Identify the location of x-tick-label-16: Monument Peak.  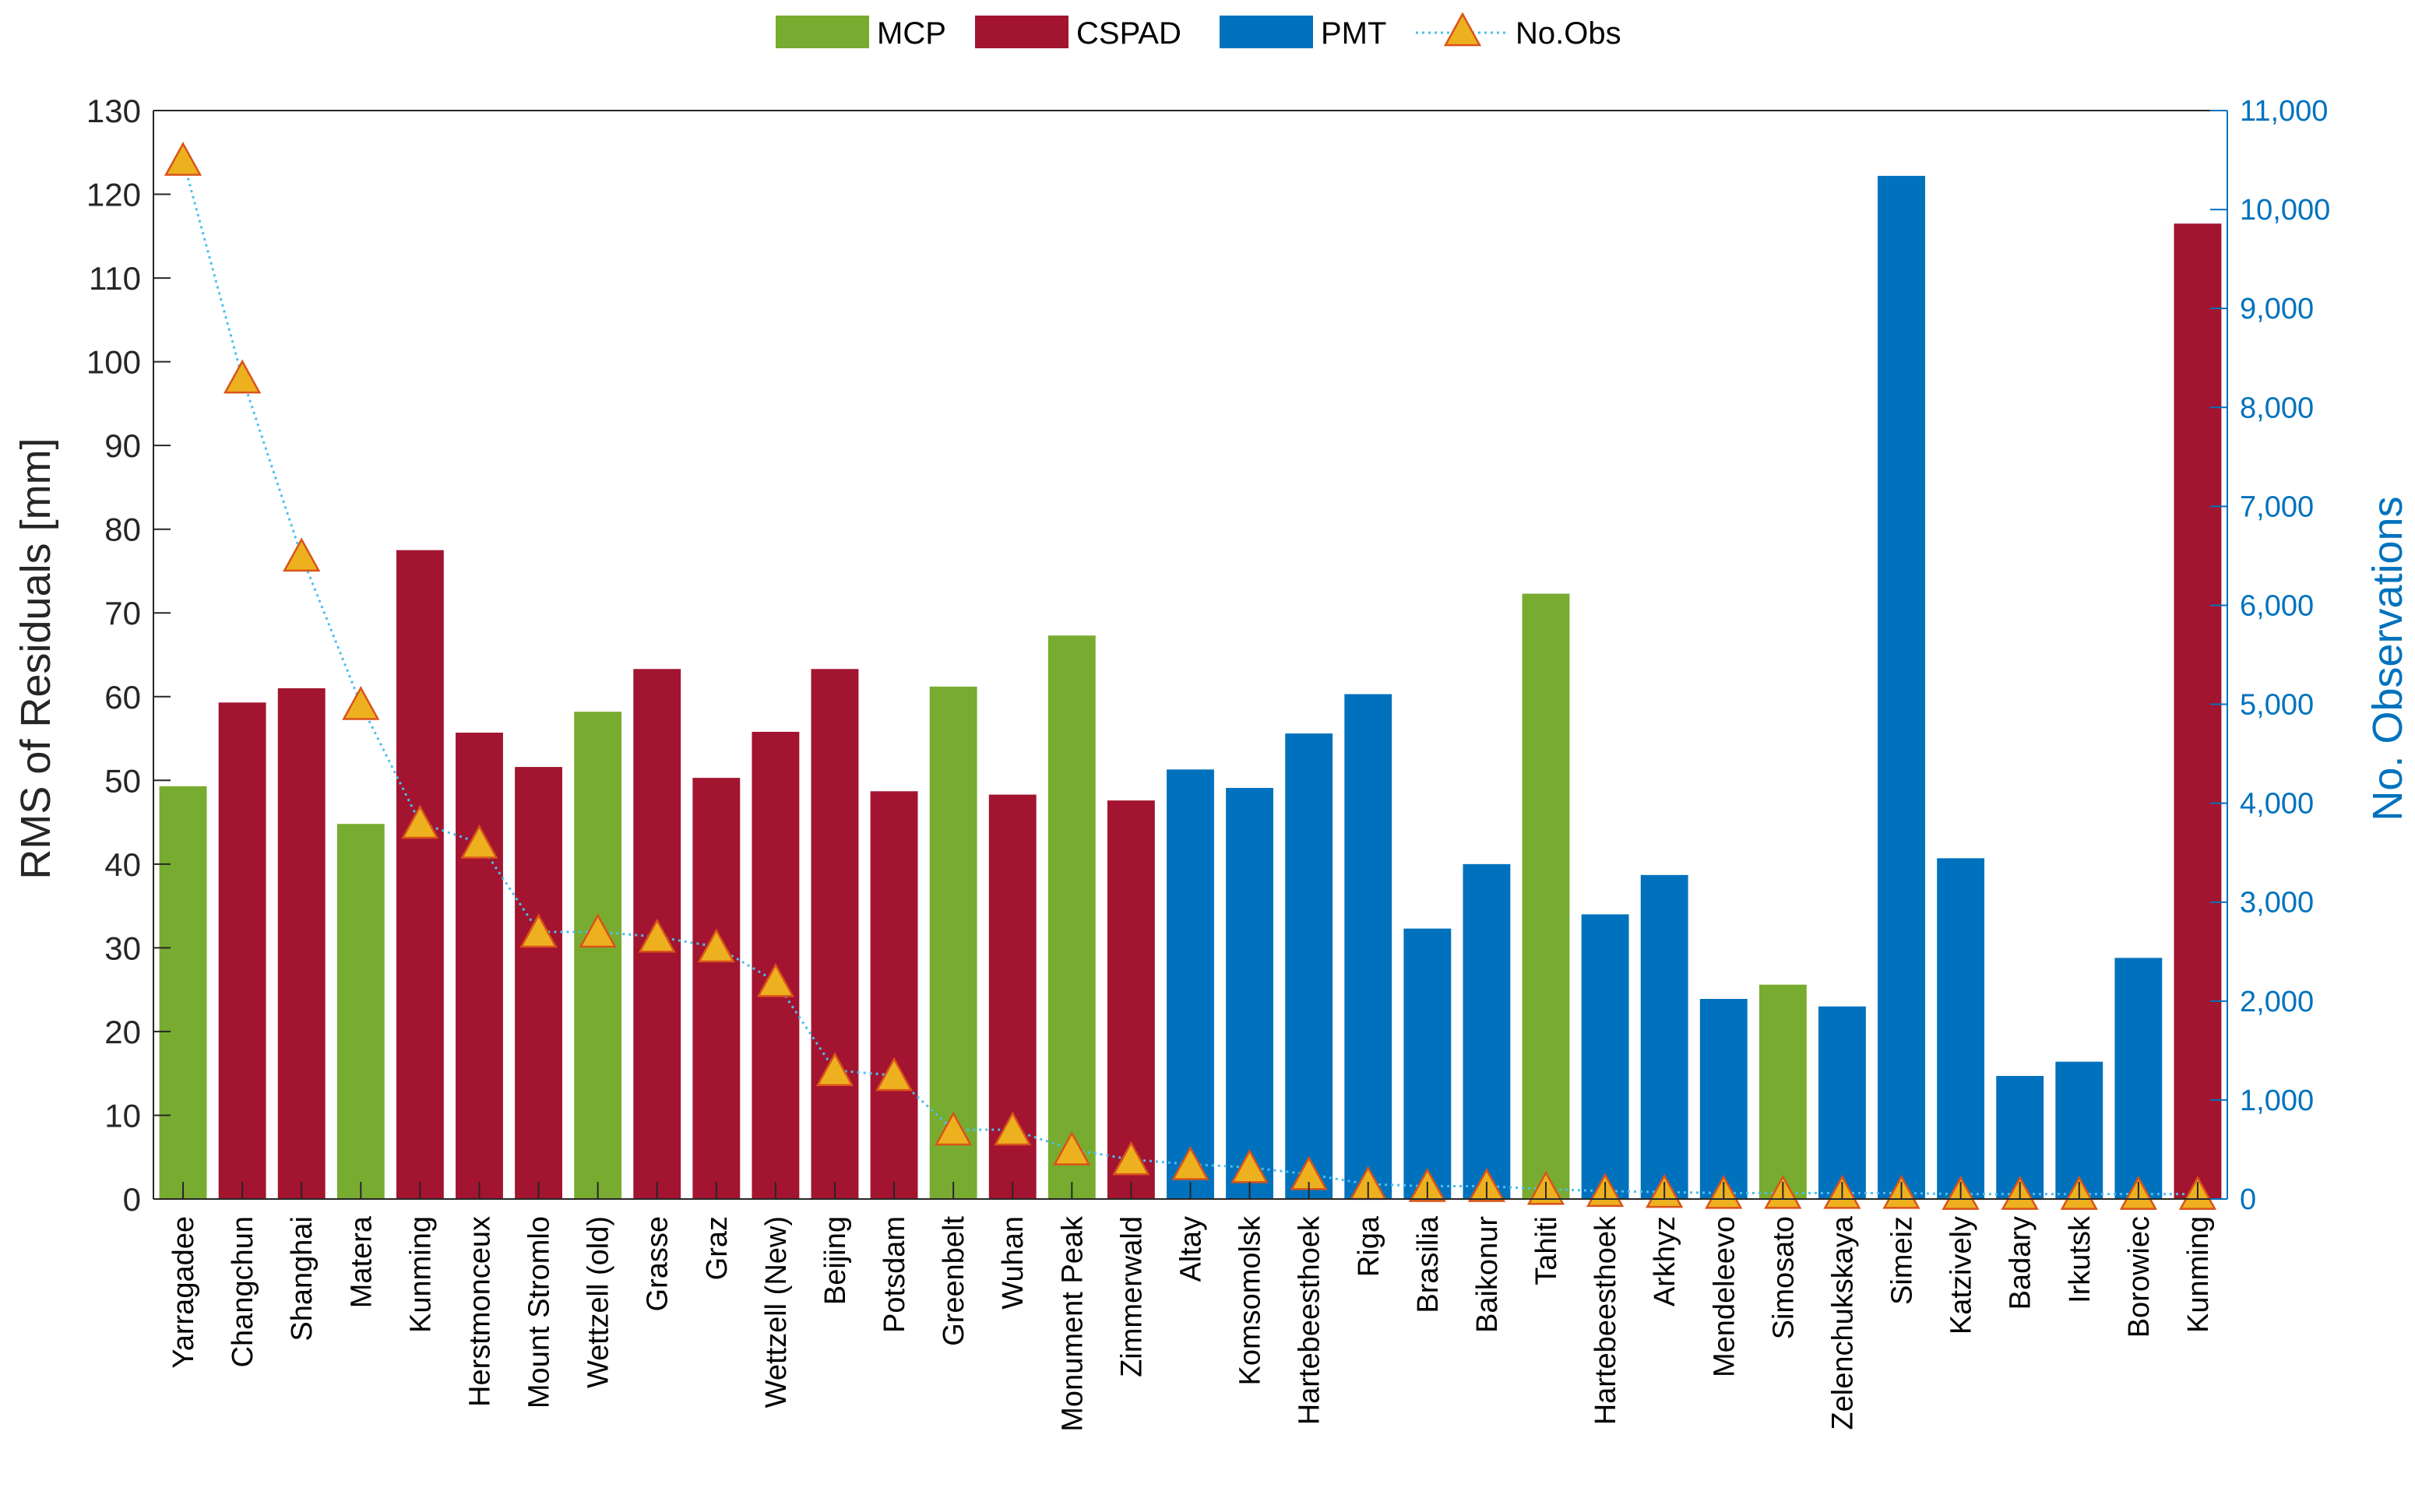
(1072, 1323).